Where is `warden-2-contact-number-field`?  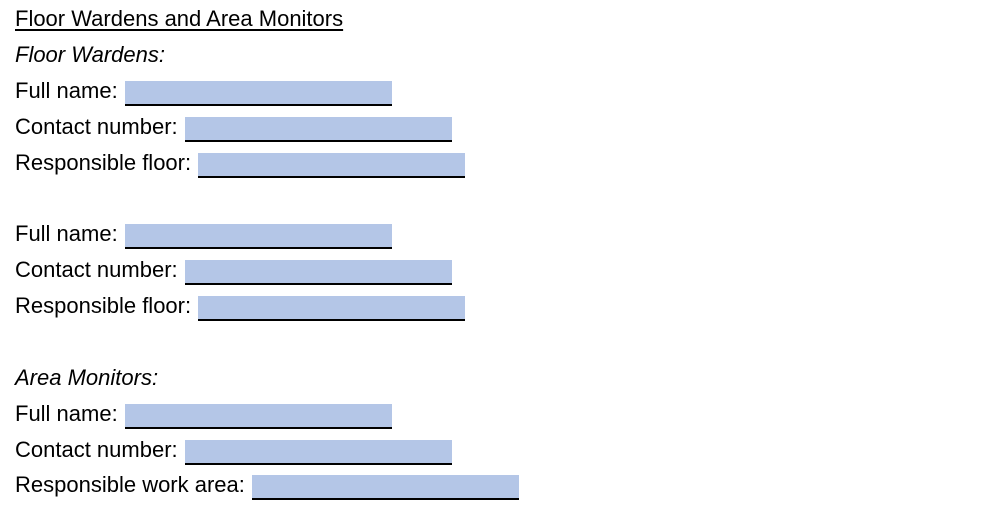
warden-2-contact-number-field is located at coordinates (318, 272).